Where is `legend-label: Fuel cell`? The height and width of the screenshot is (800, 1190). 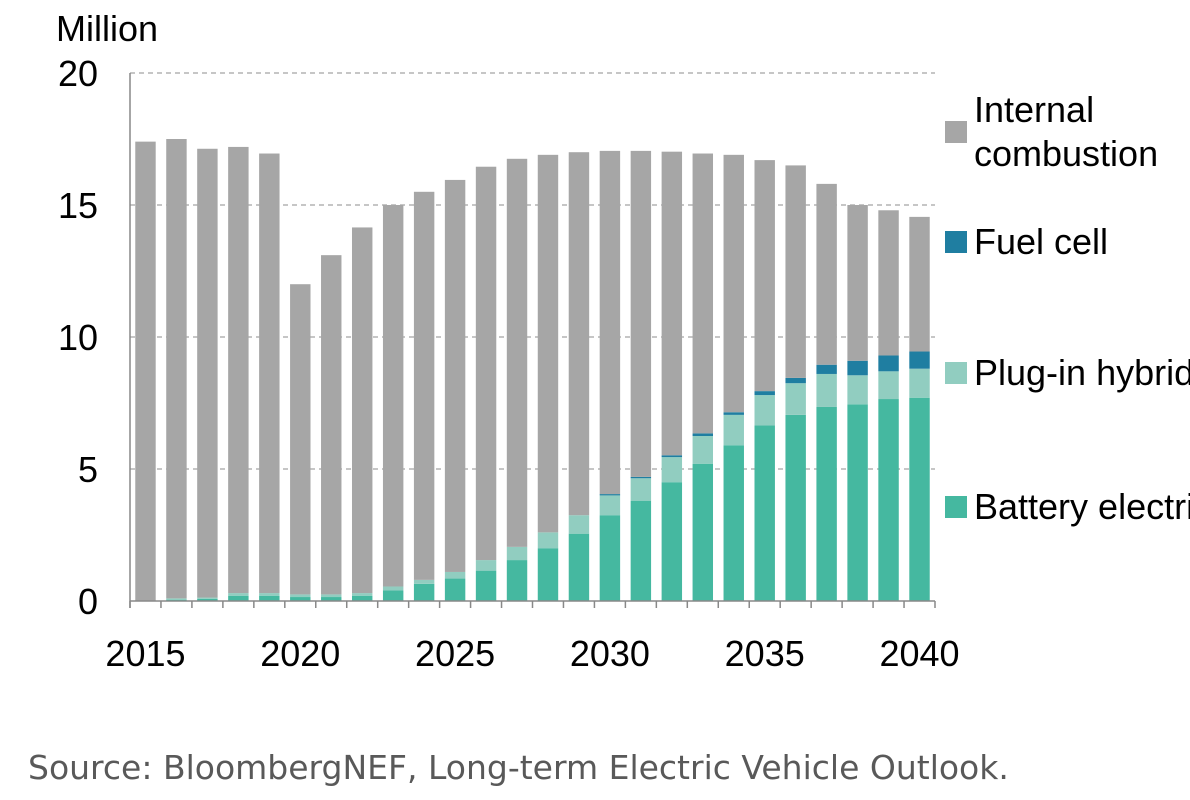
legend-label: Fuel cell is located at coordinates (1041, 241).